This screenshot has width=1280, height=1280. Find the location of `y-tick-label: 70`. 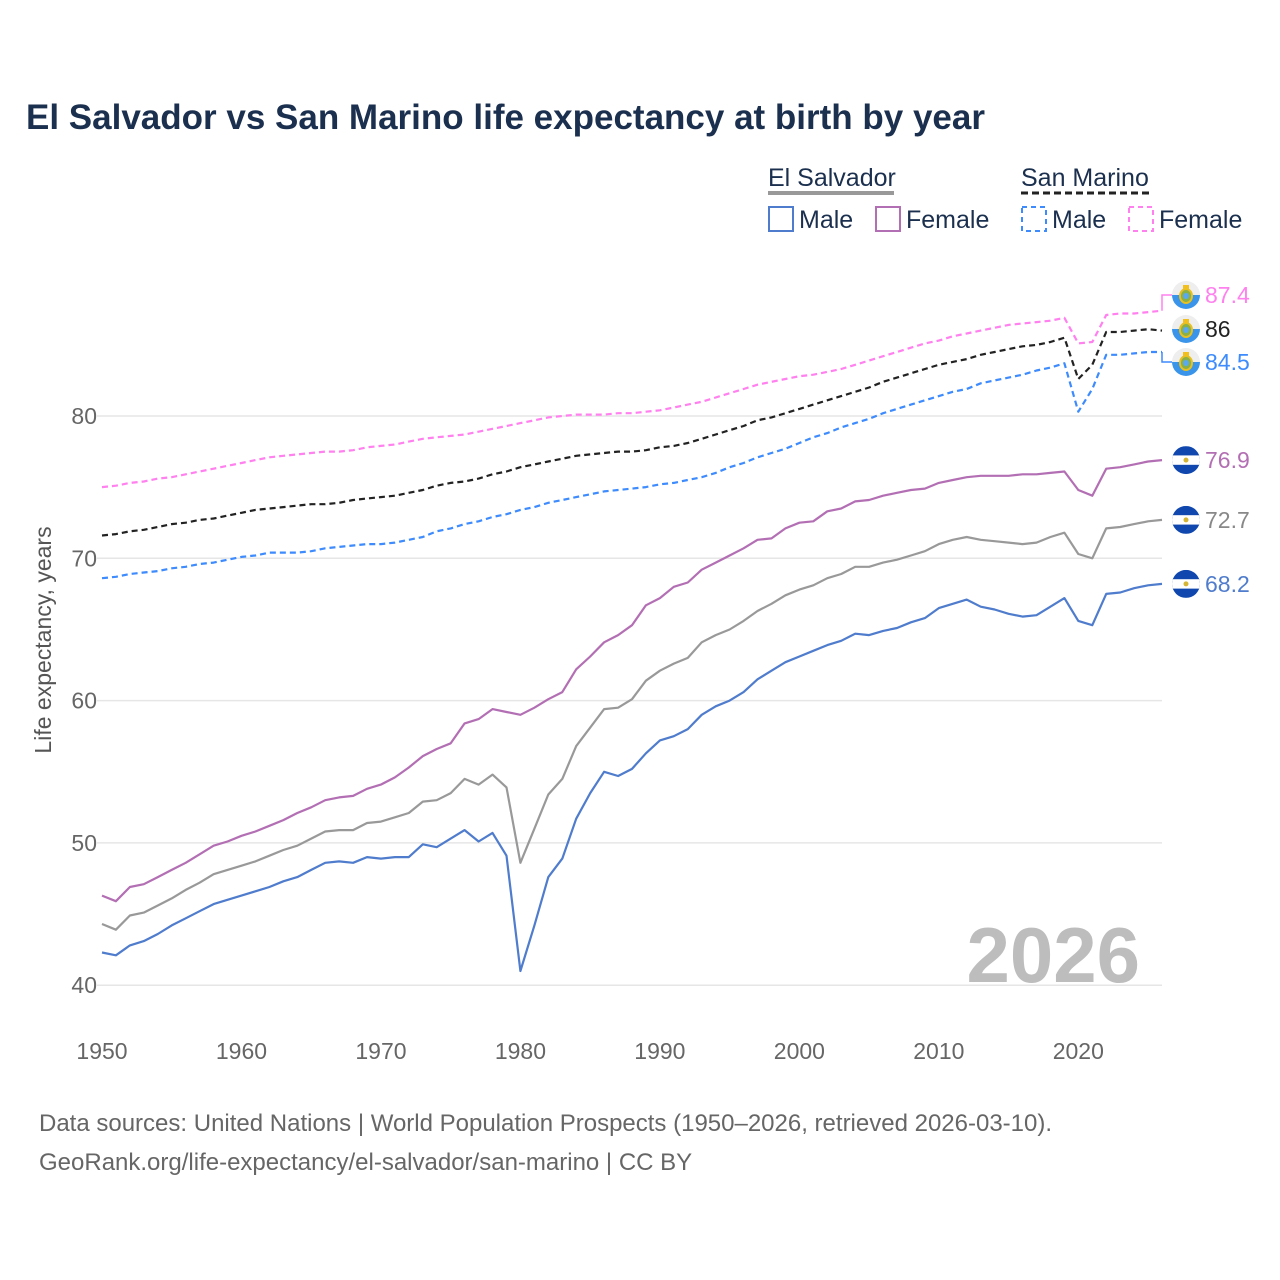

y-tick-label: 70 is located at coordinates (84, 558).